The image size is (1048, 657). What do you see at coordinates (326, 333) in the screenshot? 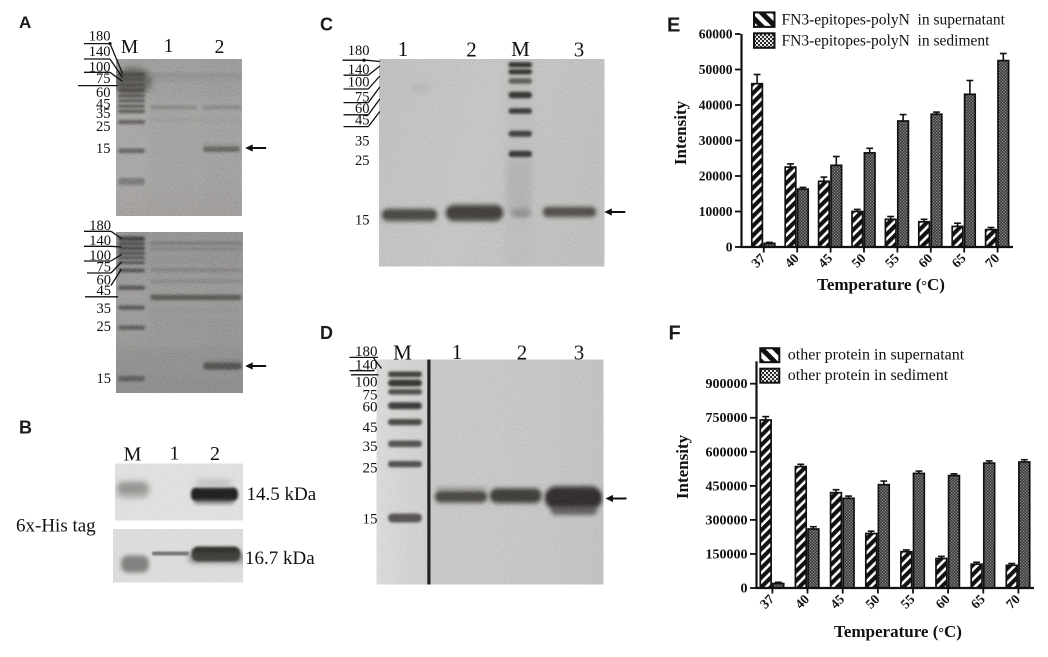
I see `svg-text: D` at bounding box center [326, 333].